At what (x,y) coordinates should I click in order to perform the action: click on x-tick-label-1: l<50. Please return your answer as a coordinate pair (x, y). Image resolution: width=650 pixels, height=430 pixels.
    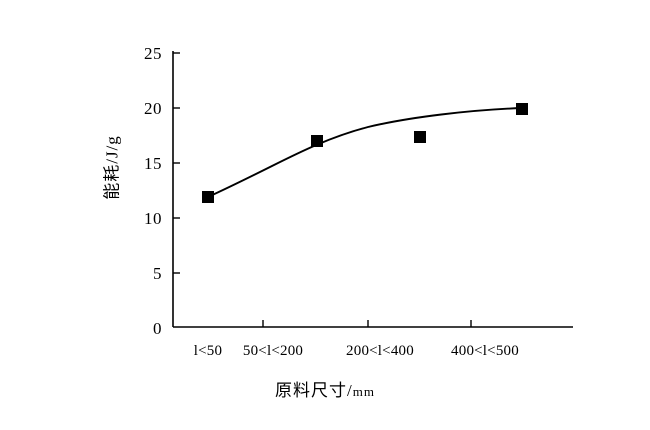
    Looking at the image, I should click on (208, 351).